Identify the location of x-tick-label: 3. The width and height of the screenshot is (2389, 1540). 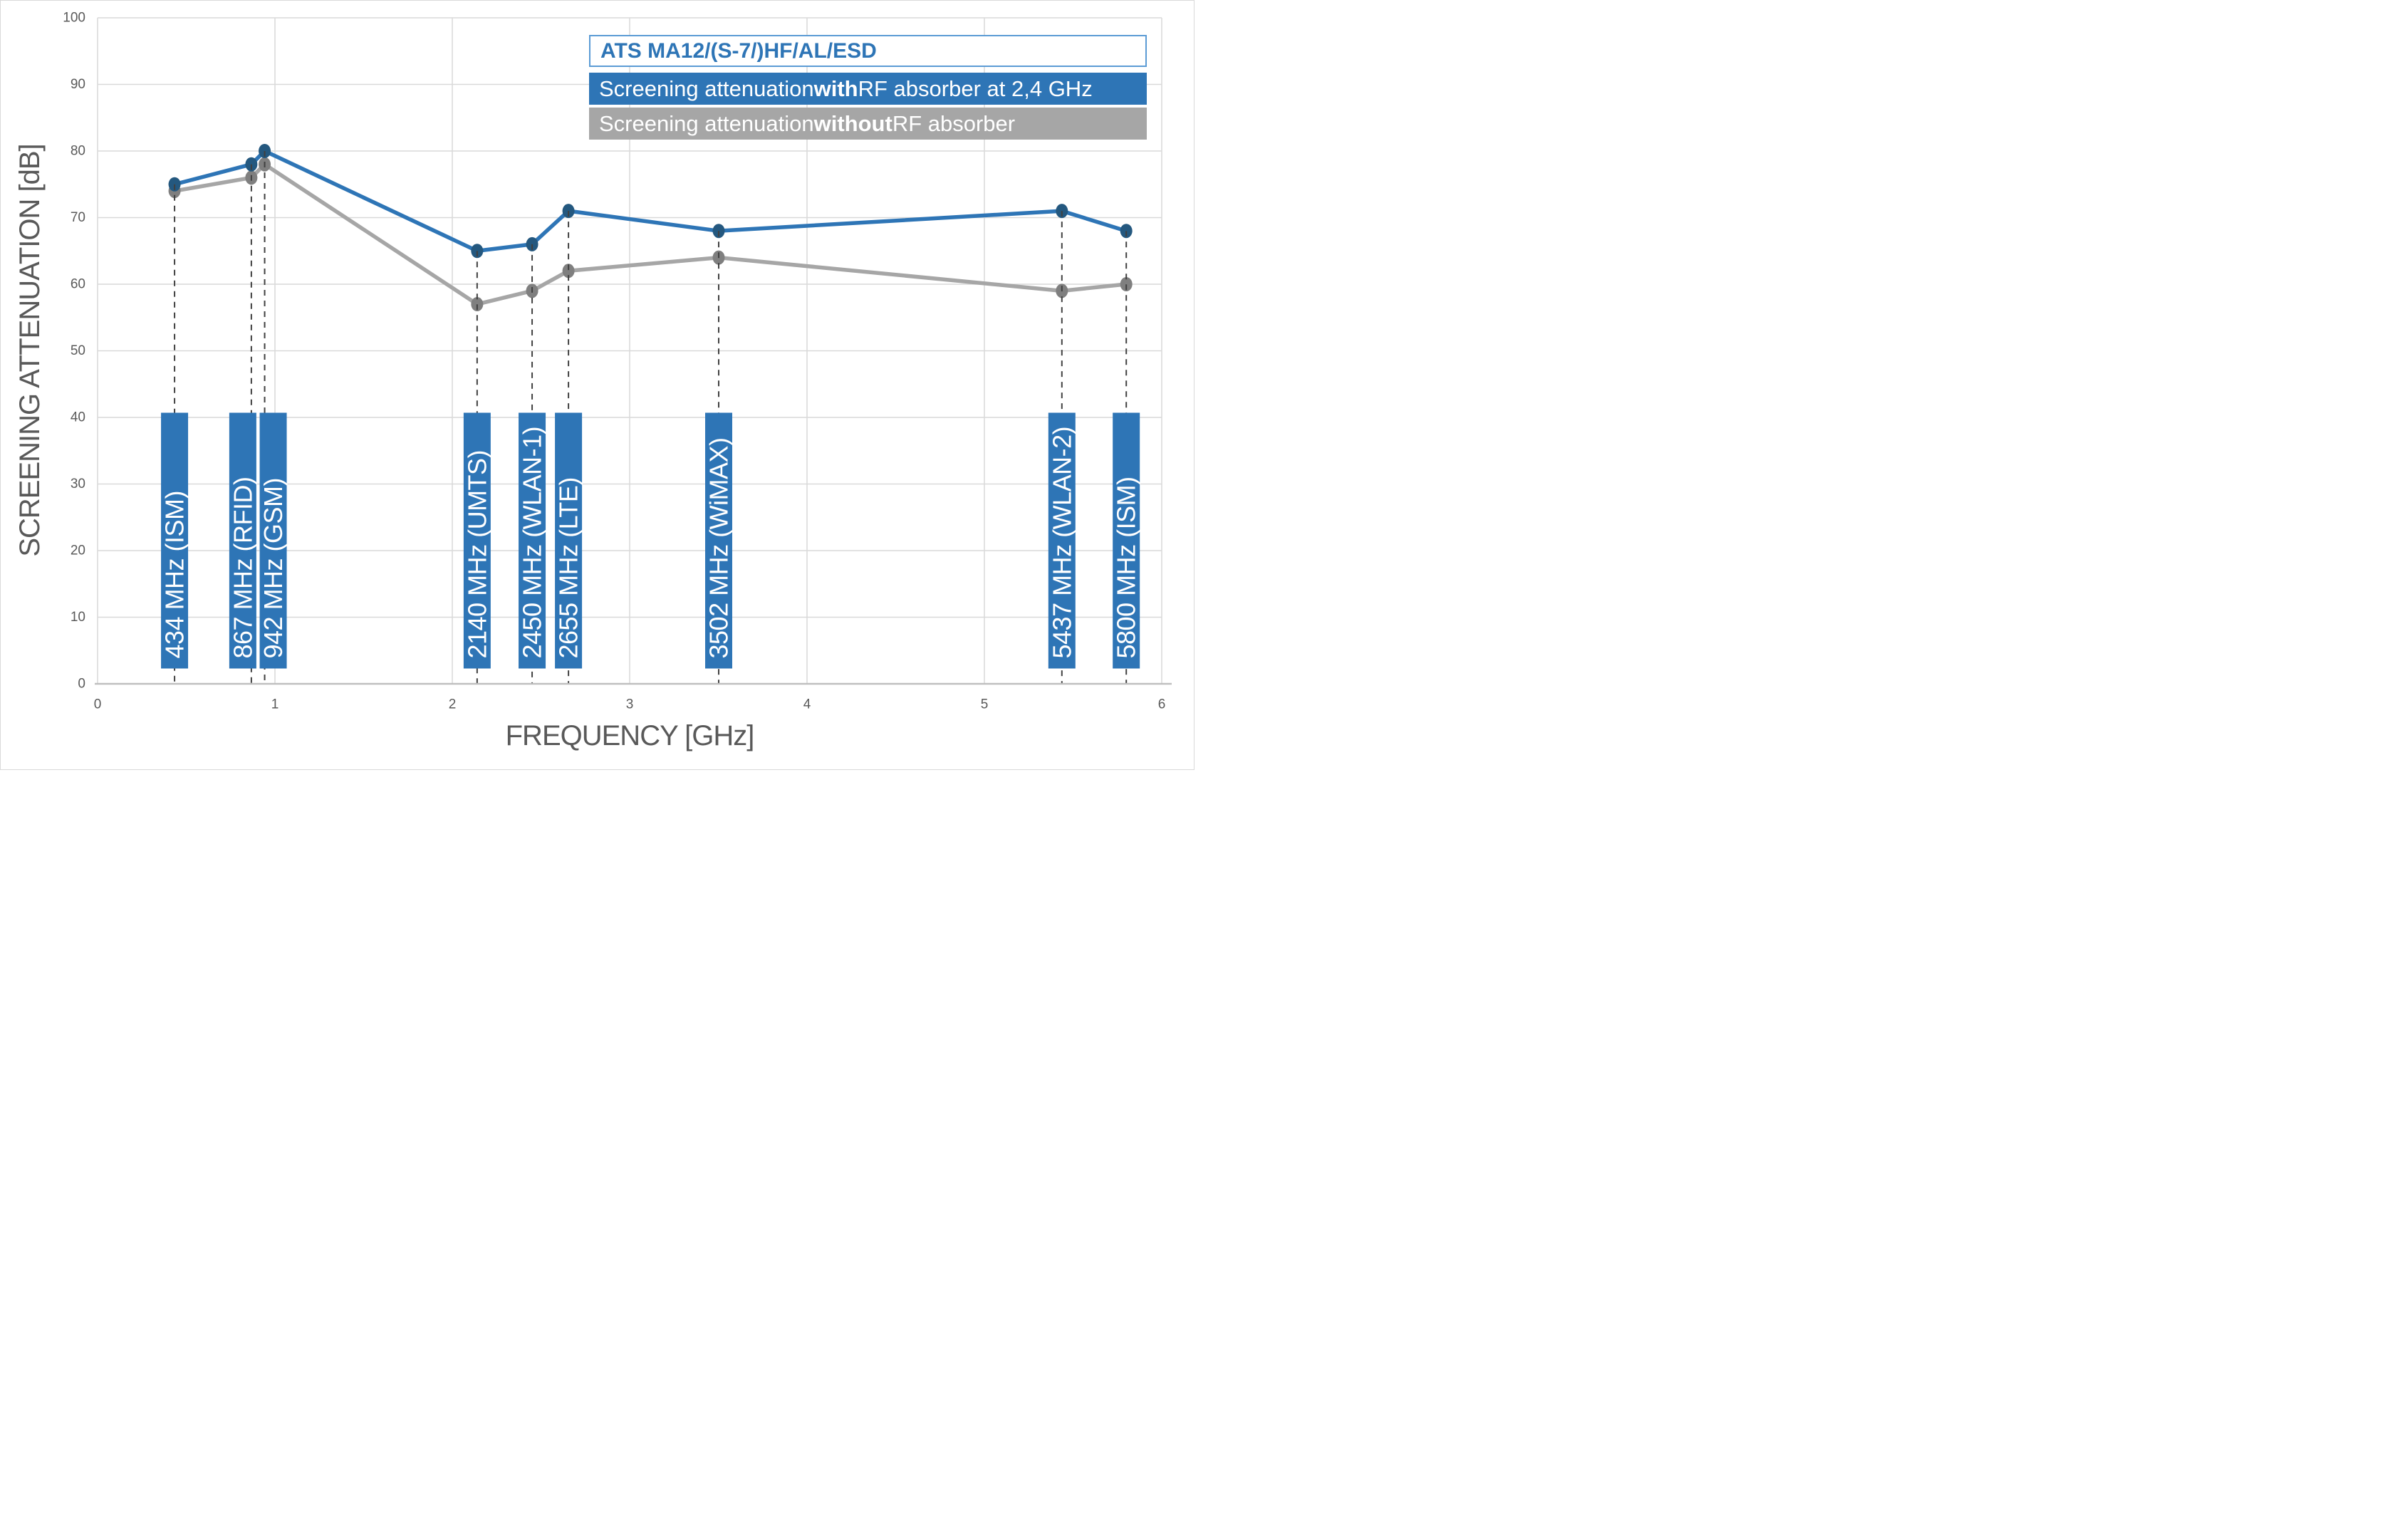
(630, 704).